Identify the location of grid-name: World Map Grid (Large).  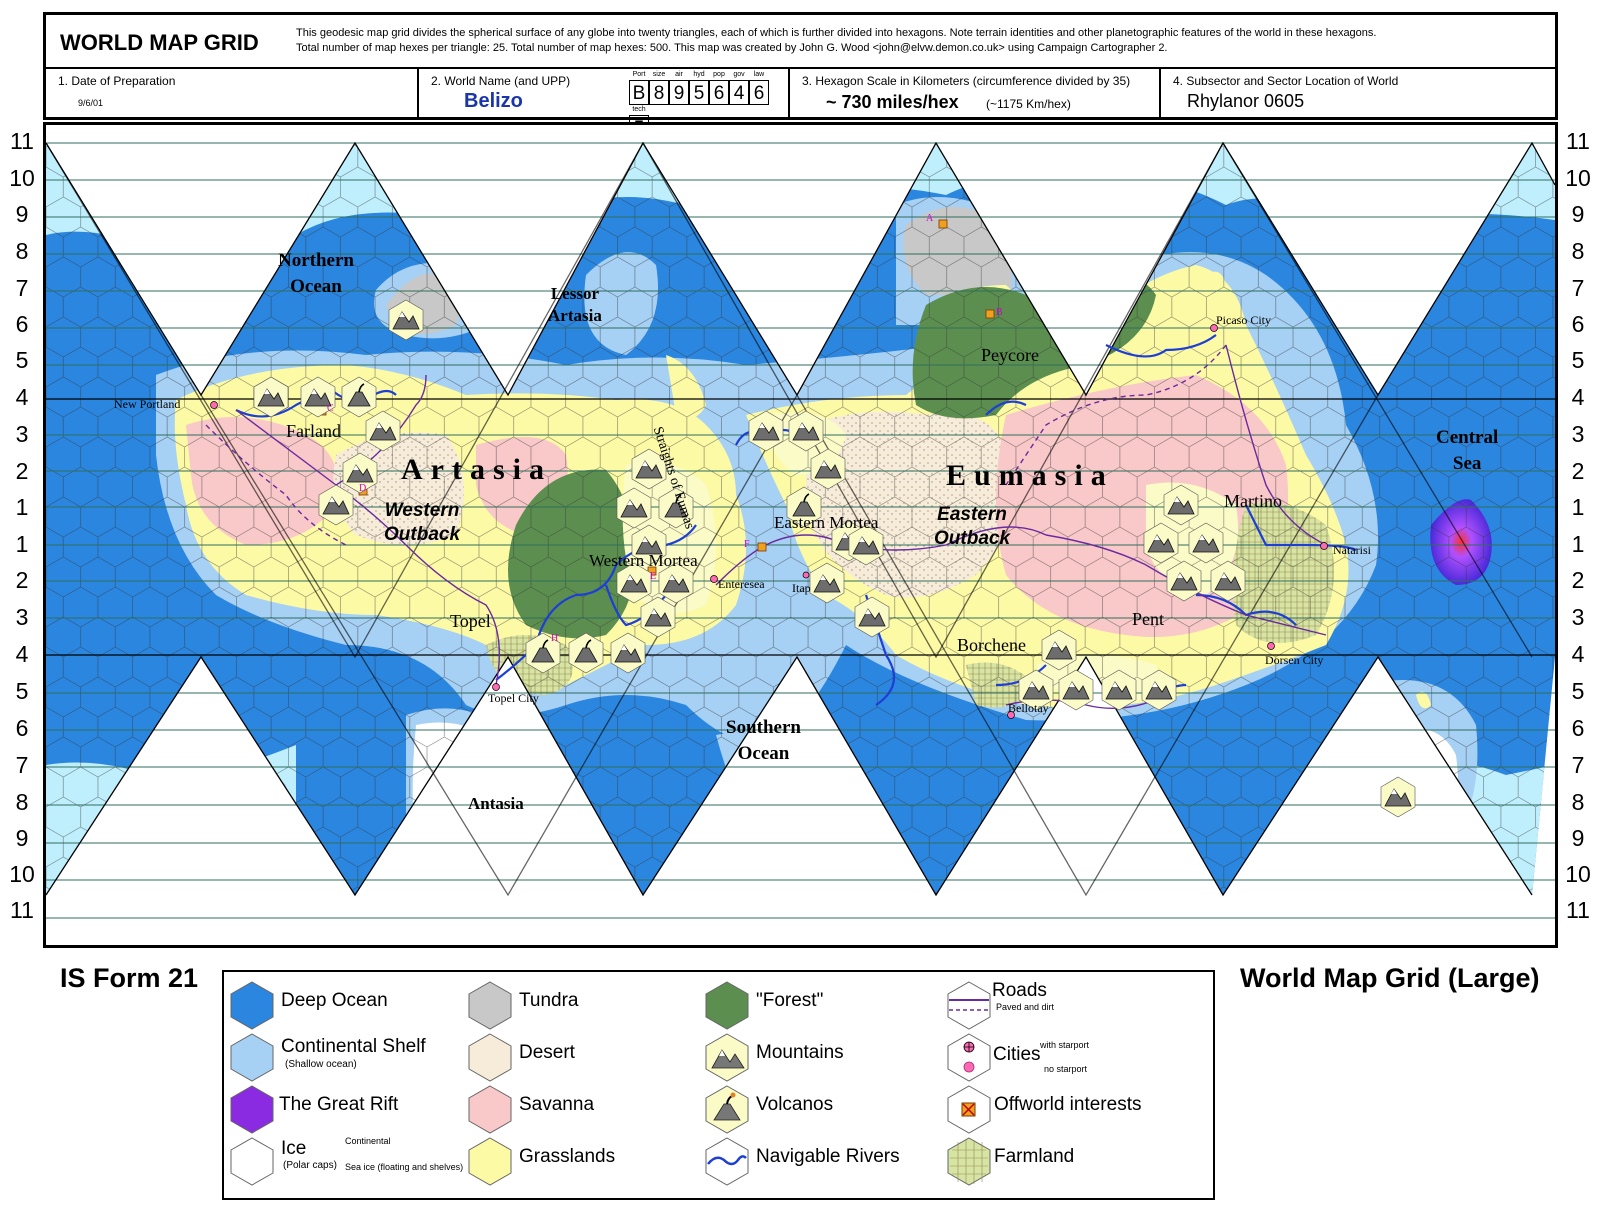
(1390, 978).